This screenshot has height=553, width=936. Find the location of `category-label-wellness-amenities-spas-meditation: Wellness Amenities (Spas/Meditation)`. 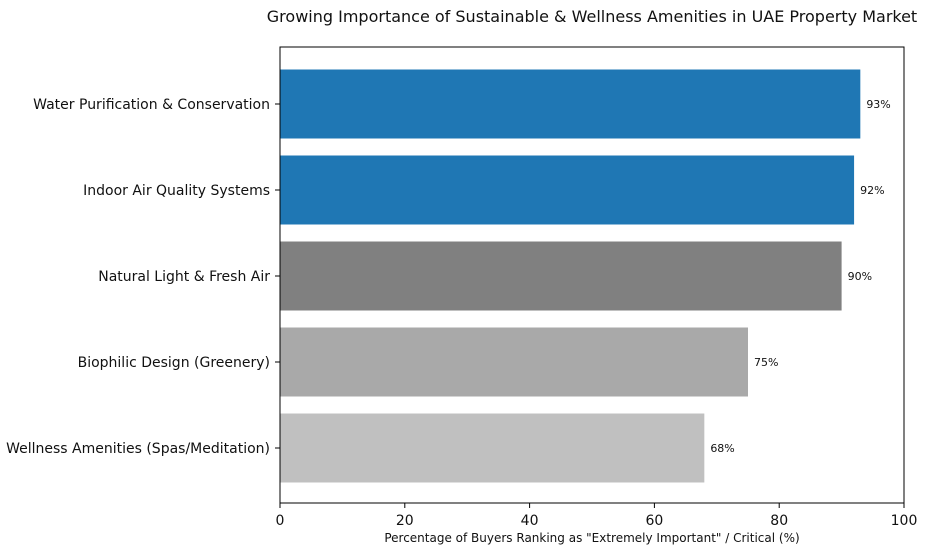

category-label-wellness-amenities-spas-meditation: Wellness Amenities (Spas/Meditation) is located at coordinates (138, 449).